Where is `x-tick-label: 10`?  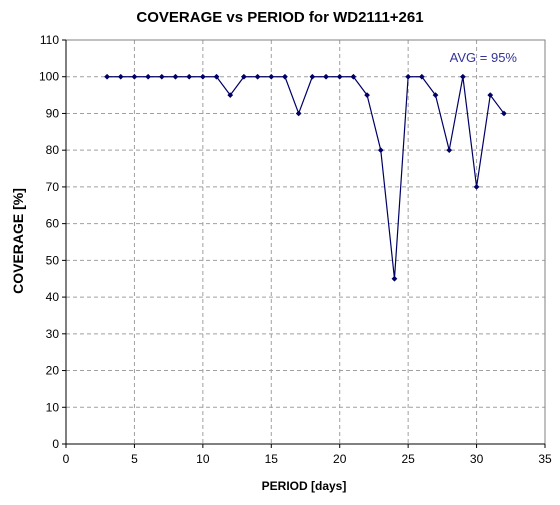
x-tick-label: 10 is located at coordinates (203, 459).